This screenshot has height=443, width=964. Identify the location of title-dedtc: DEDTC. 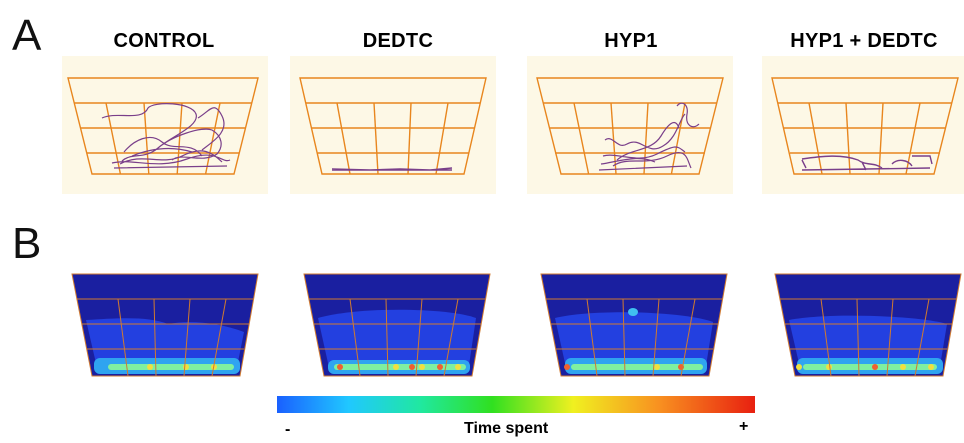
(398, 41).